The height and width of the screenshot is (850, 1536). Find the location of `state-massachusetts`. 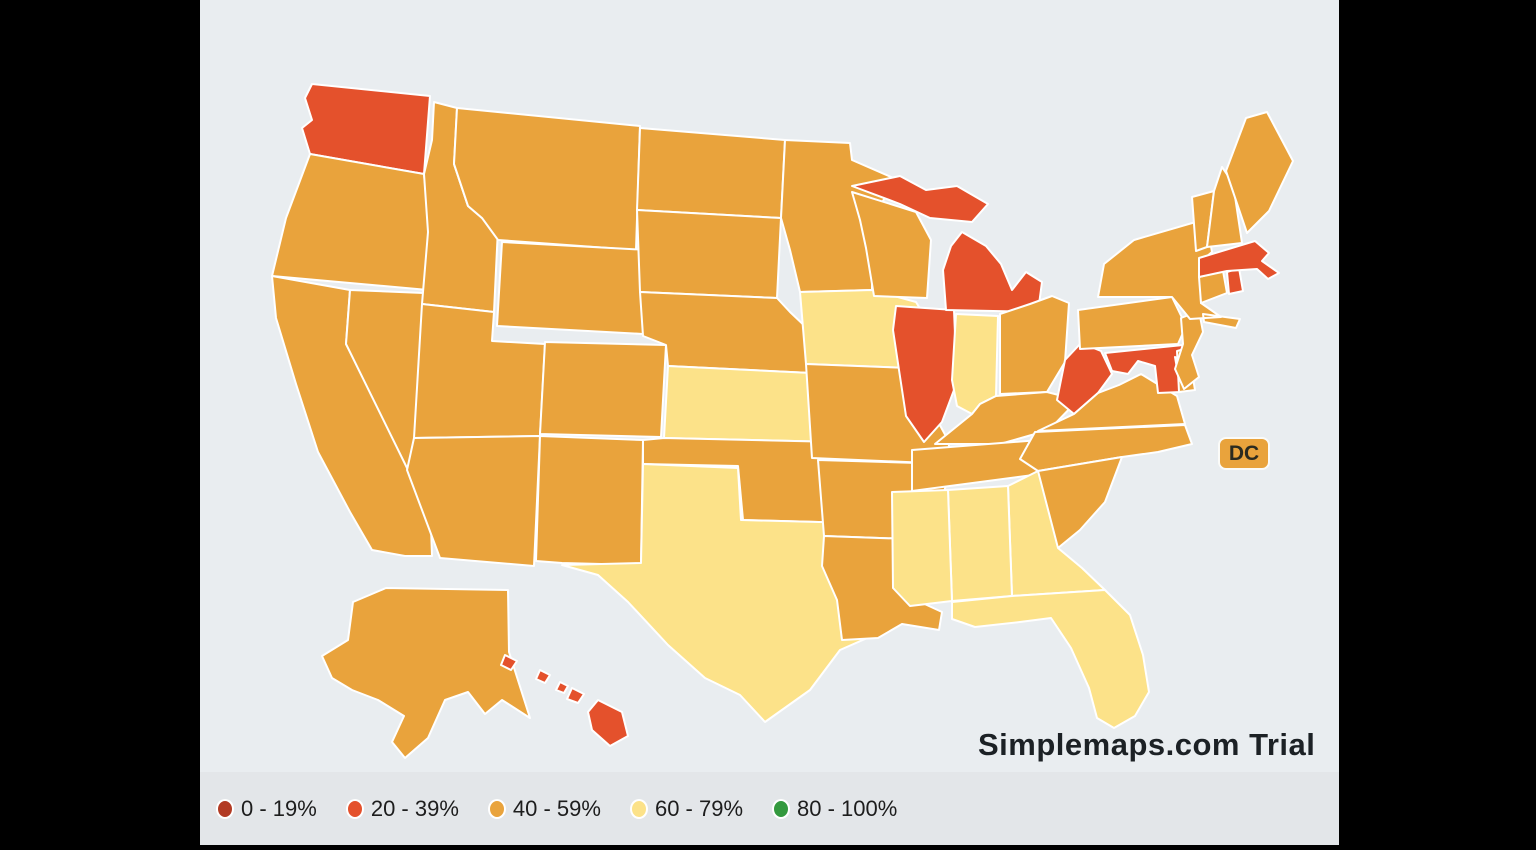

state-massachusetts is located at coordinates (1239, 260).